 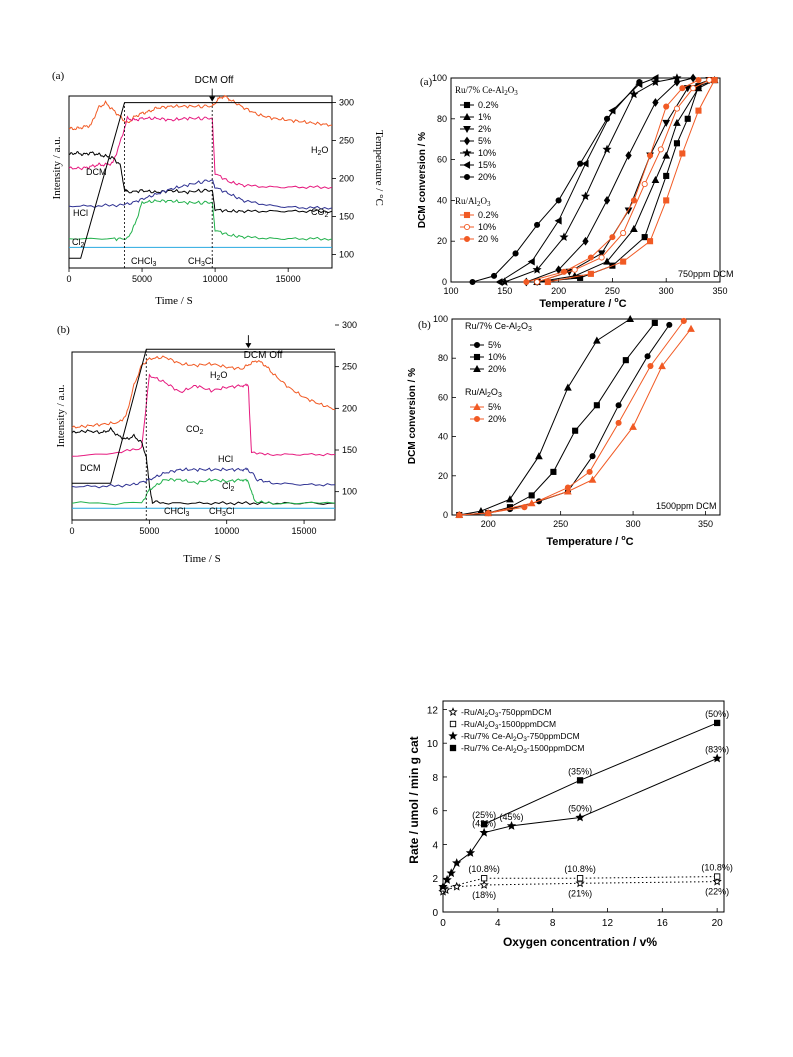 What do you see at coordinates (174, 301) in the screenshot?
I see `ms-a-xlabel: Time / S` at bounding box center [174, 301].